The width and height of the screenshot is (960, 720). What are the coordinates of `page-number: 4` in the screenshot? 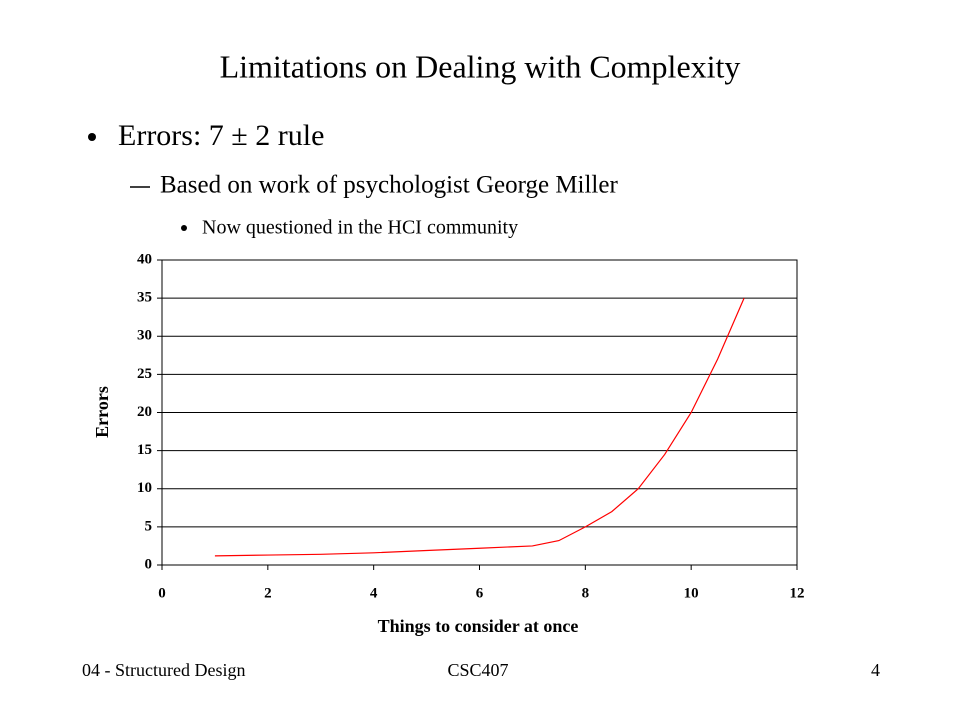 It's located at (875, 670).